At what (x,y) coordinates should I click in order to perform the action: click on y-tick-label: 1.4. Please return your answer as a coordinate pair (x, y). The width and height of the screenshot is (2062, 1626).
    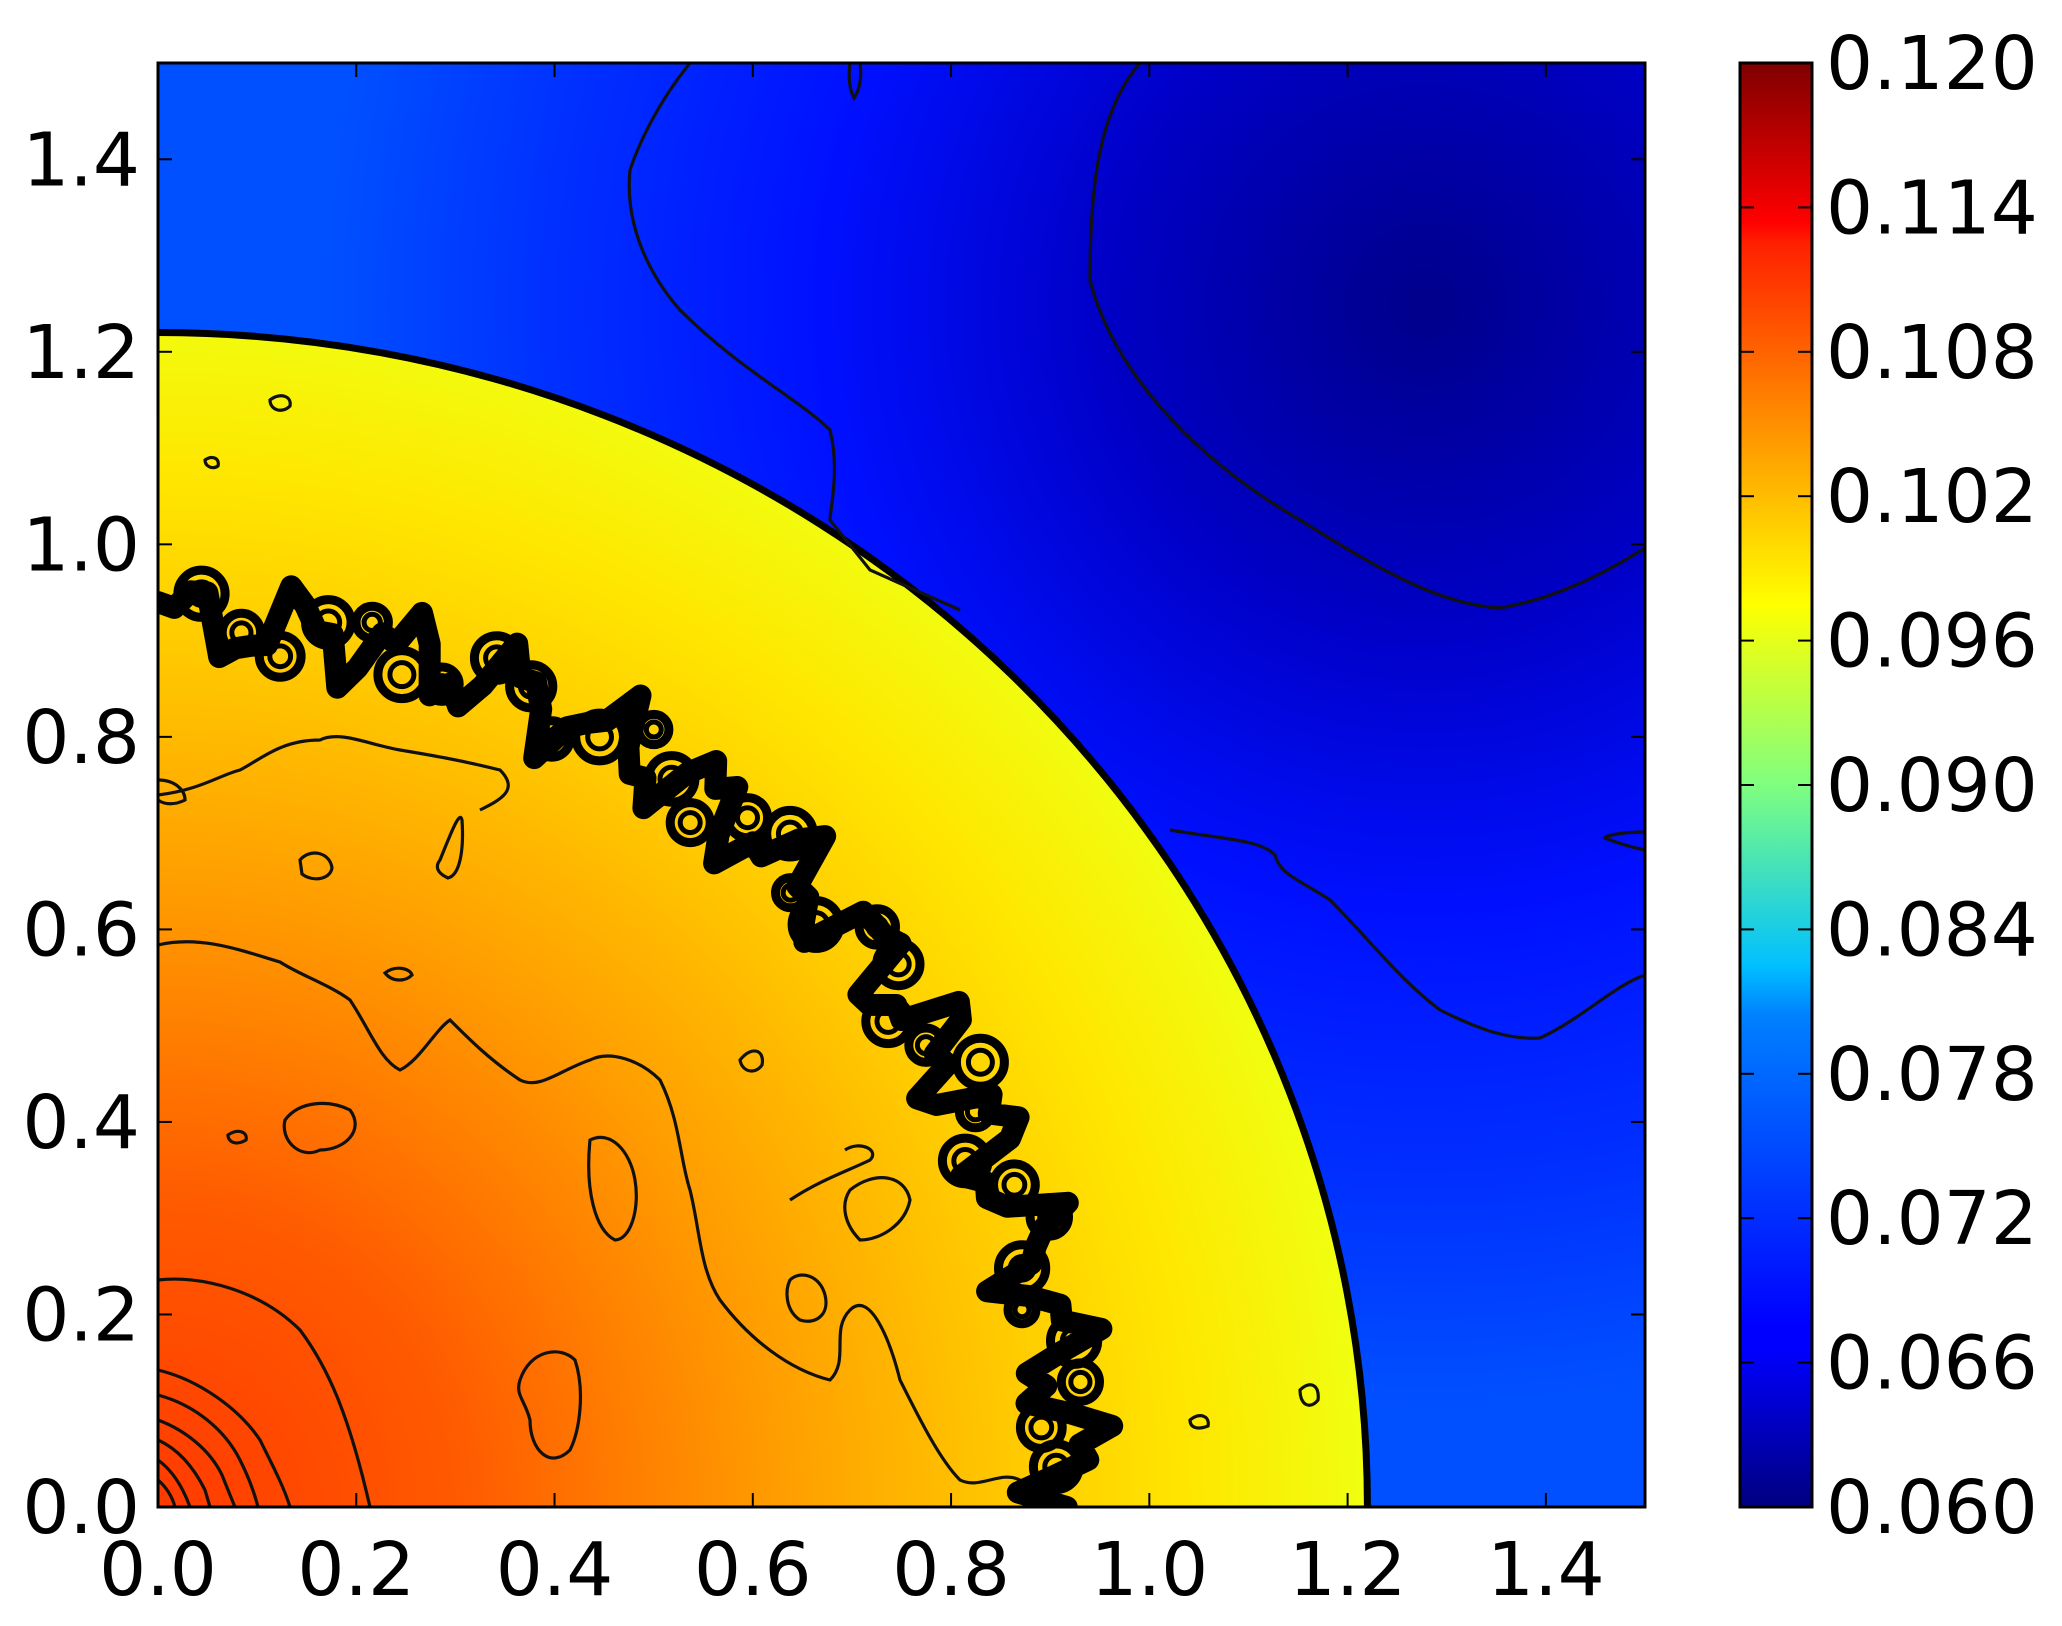
    Looking at the image, I should click on (81, 160).